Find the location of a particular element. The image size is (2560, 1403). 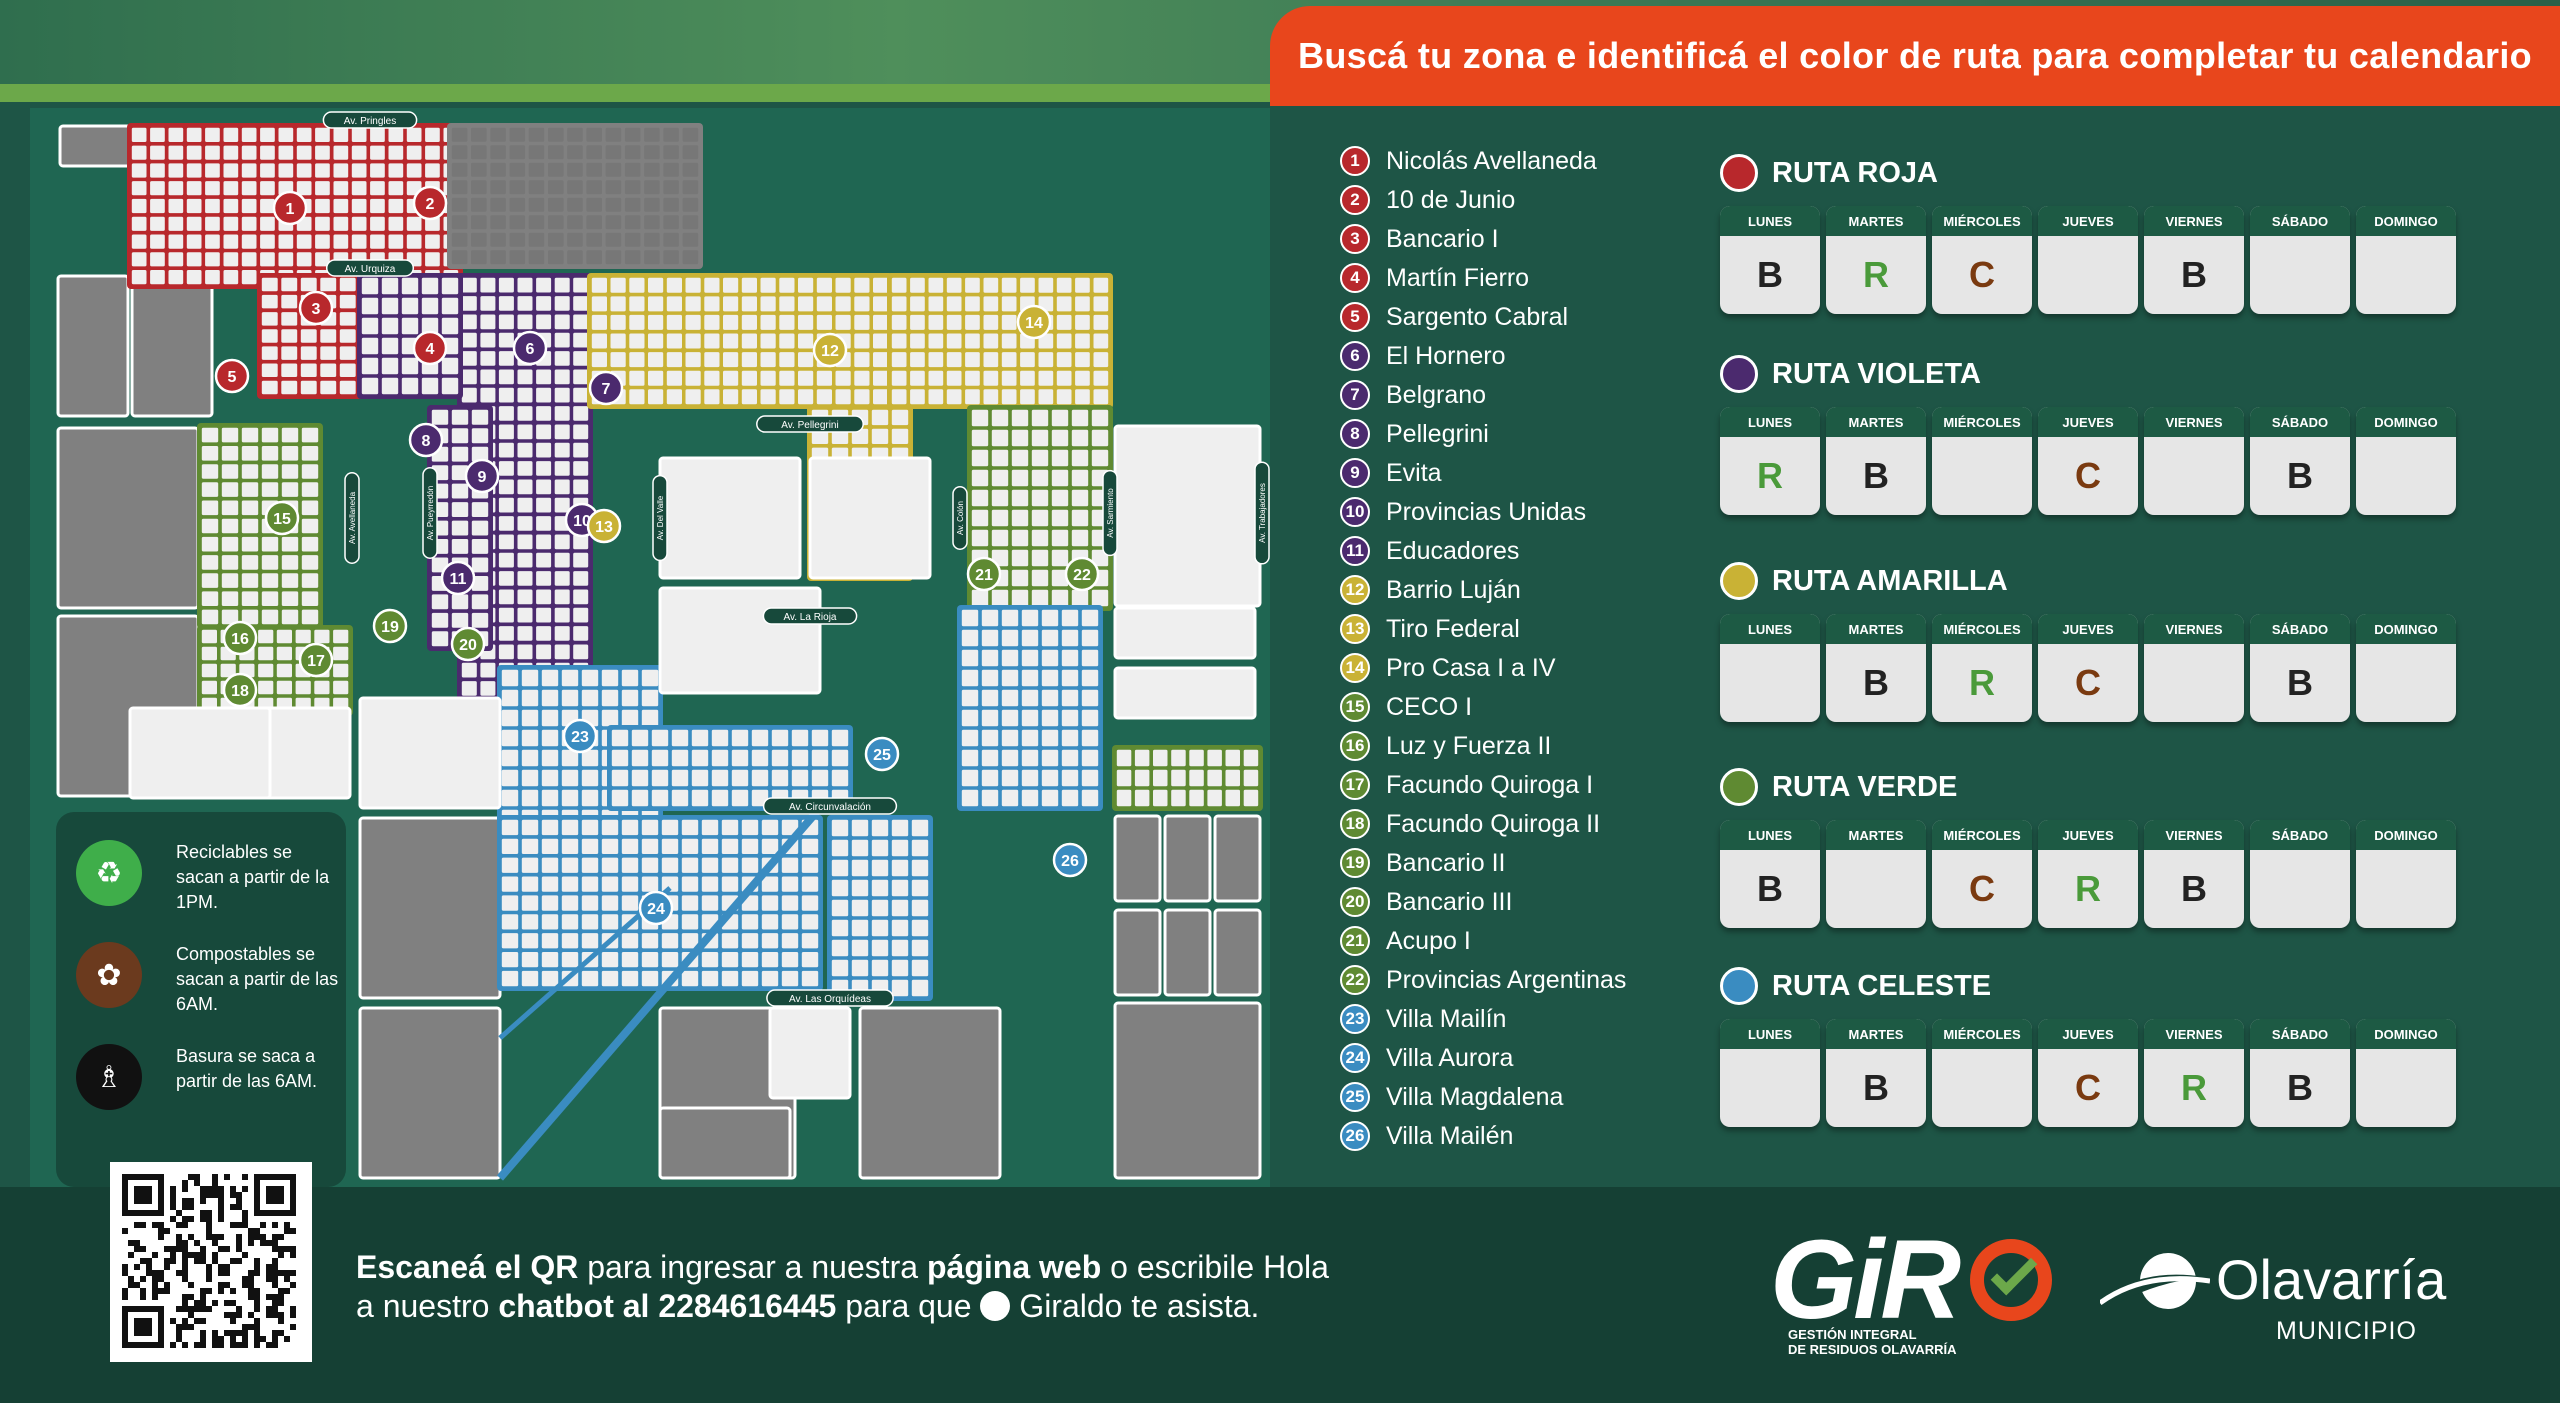

day-name: JUEVES is located at coordinates (2088, 422).